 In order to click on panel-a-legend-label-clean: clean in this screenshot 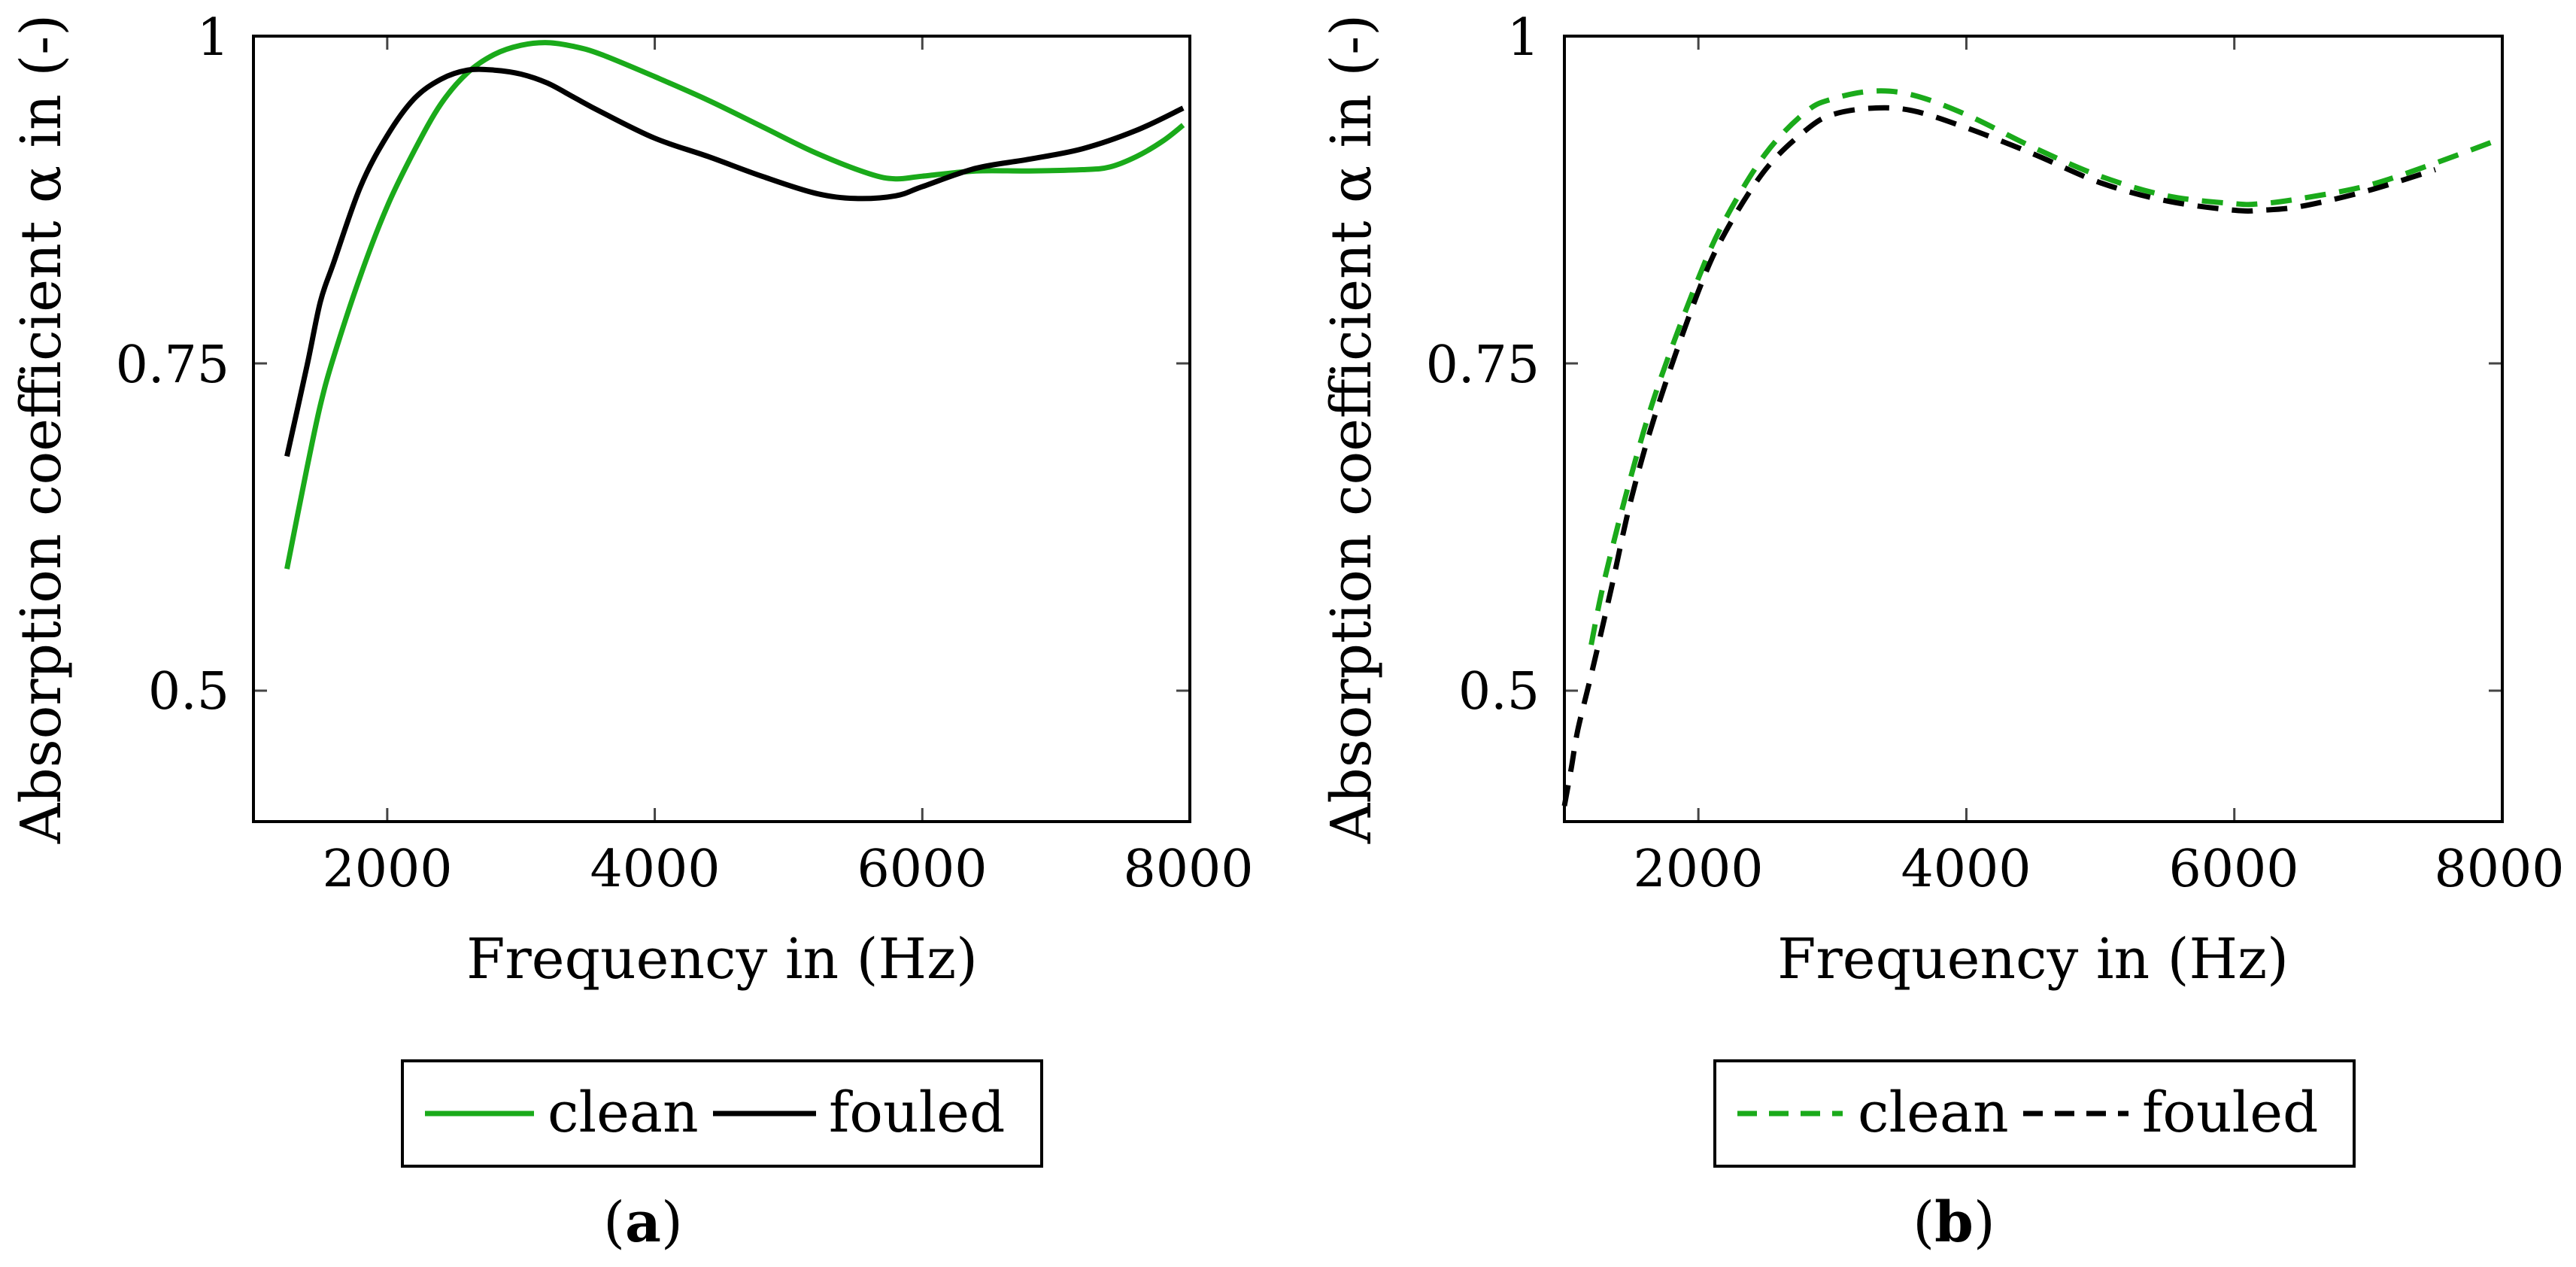, I will do `click(623, 1112)`.